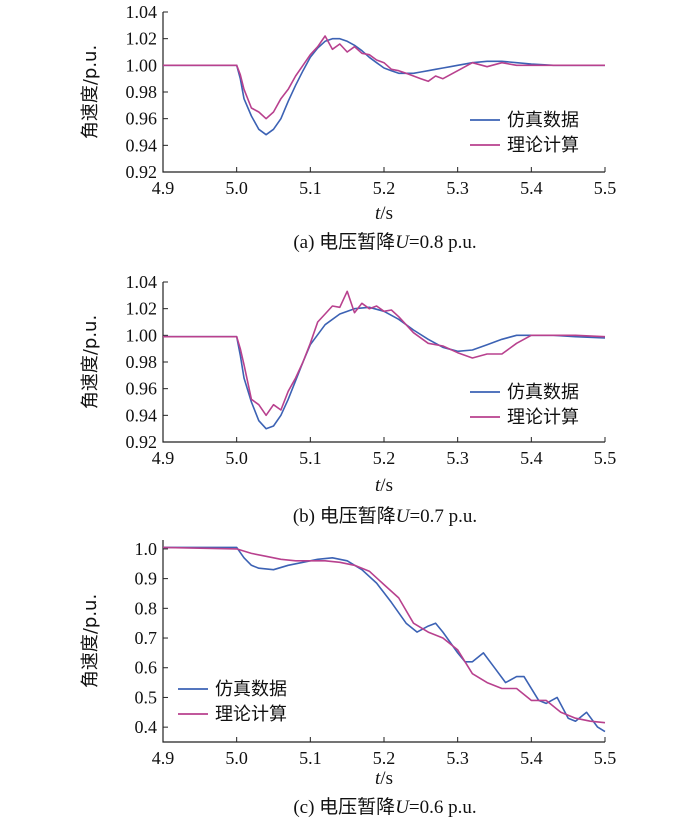 This screenshot has width=700, height=829. What do you see at coordinates (146, 668) in the screenshot?
I see `y-tick-label: 0.6` at bounding box center [146, 668].